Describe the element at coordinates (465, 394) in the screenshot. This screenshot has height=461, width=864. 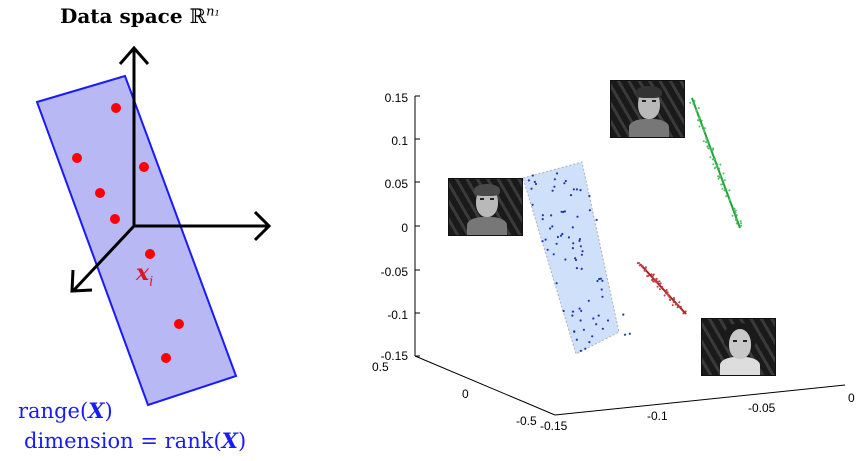
I see `y-tick-label: 0` at that location.